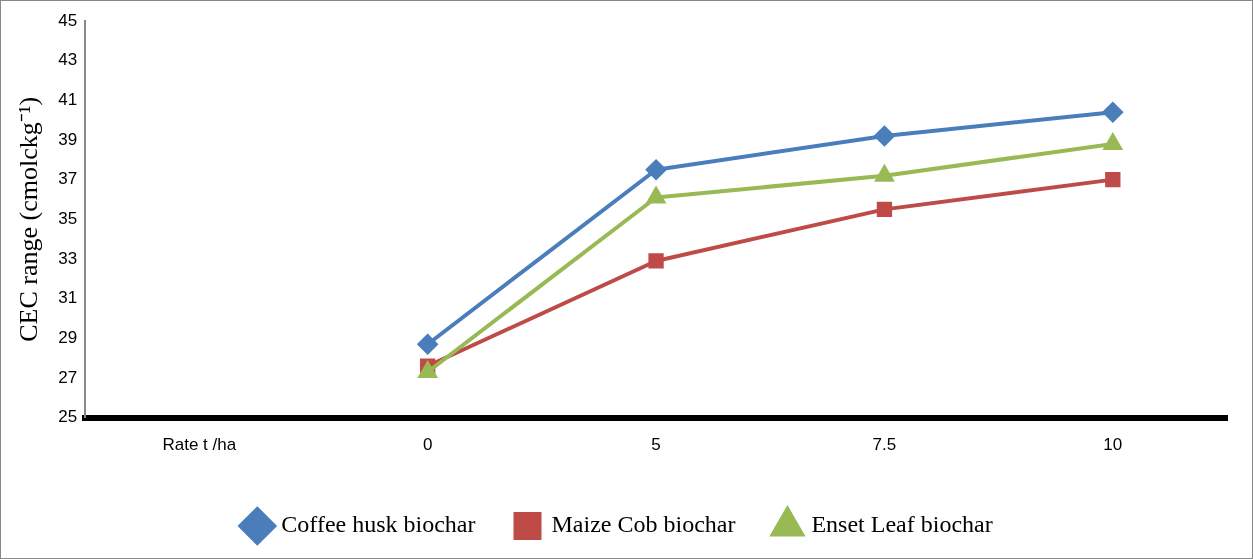 This screenshot has height=559, width=1253. I want to click on legend-label: Maize Cob biochar, so click(643, 524).